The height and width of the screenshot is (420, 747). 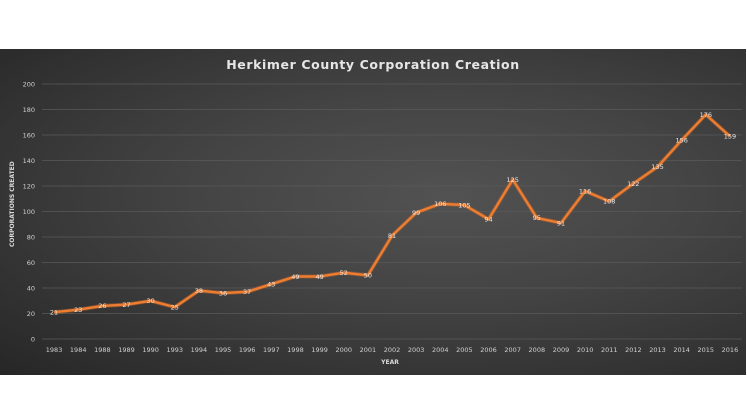 What do you see at coordinates (373, 64) in the screenshot?
I see `chart-title: Herkimer County Corporation Creation` at bounding box center [373, 64].